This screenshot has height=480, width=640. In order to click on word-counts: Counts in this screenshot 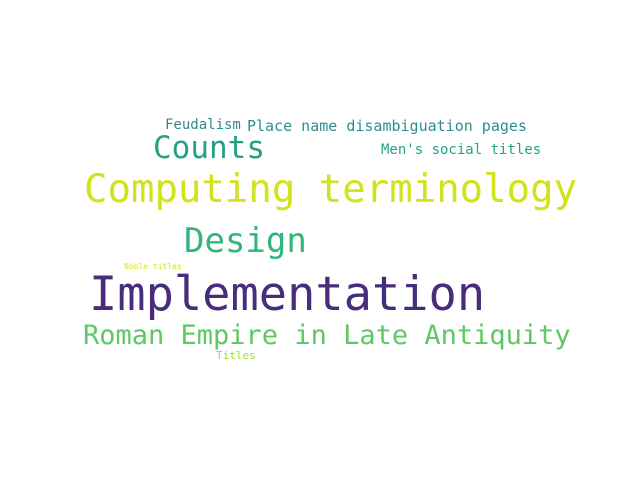, I will do `click(209, 148)`.